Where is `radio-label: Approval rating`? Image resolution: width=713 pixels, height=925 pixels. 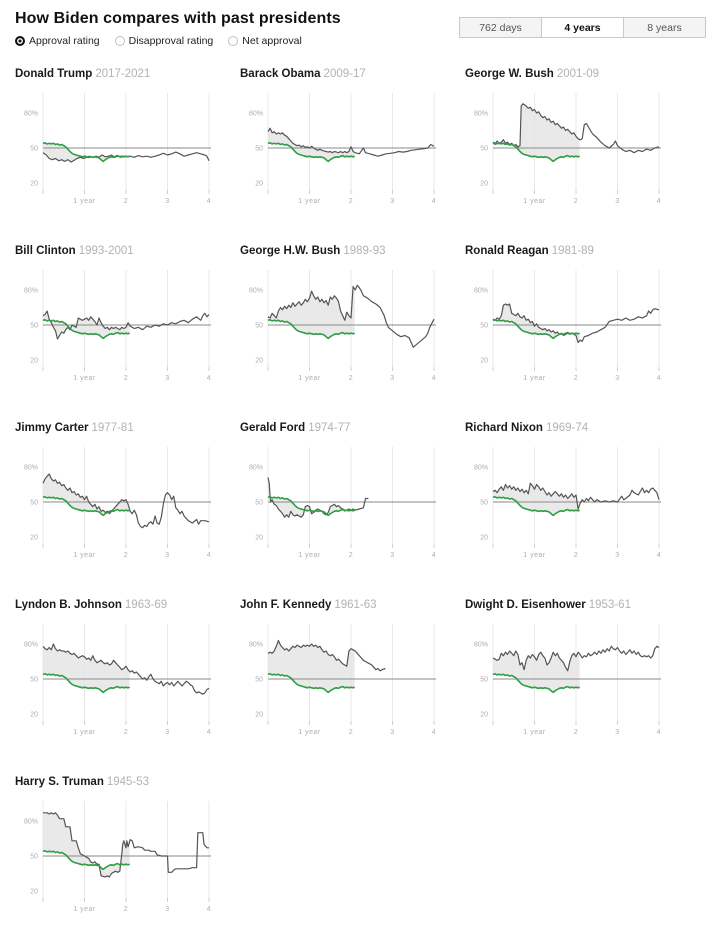
radio-label: Approval rating is located at coordinates (64, 41).